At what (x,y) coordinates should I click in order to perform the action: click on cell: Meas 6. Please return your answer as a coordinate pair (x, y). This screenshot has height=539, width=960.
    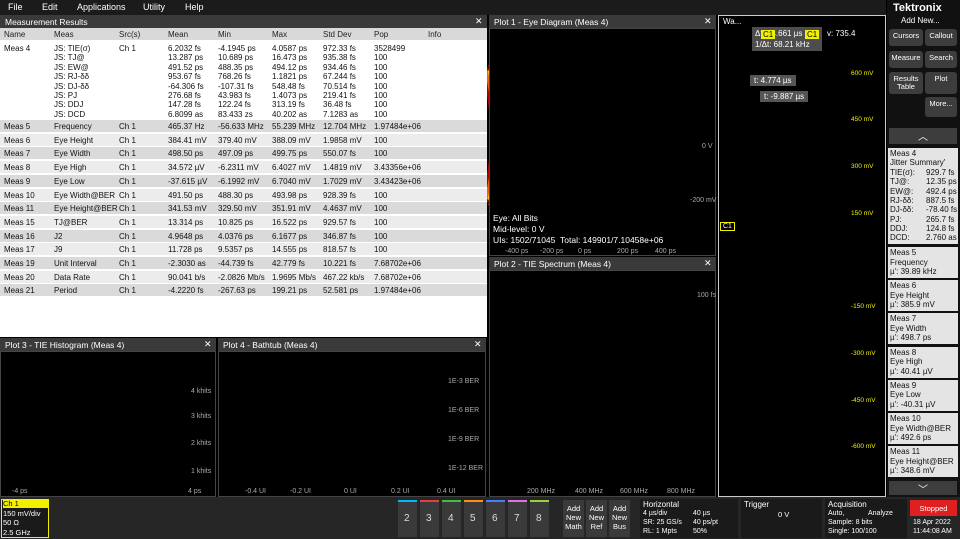
    Looking at the image, I should click on (17, 140).